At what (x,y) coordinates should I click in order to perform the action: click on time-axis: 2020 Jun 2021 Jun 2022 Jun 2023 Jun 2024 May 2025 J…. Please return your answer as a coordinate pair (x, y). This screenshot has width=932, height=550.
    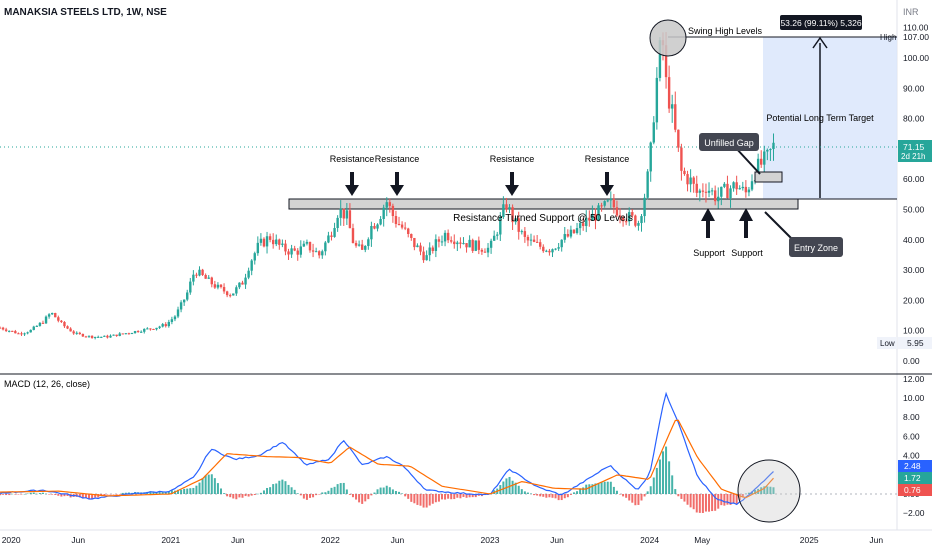
    Looking at the image, I should click on (443, 540).